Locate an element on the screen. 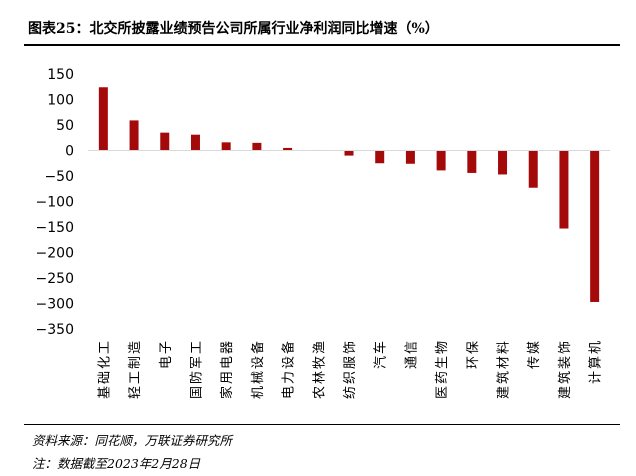 Image resolution: width=636 pixels, height=476 pixels. x-tick-label: 通信 is located at coordinates (411, 354).